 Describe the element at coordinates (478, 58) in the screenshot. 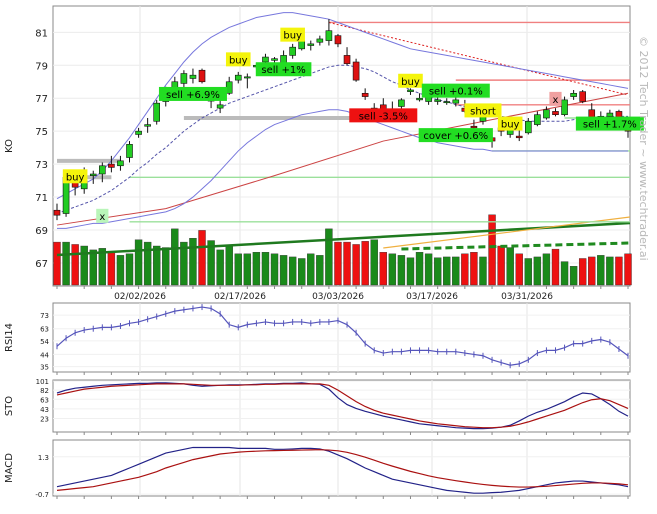

I see `downtrend-line` at that location.